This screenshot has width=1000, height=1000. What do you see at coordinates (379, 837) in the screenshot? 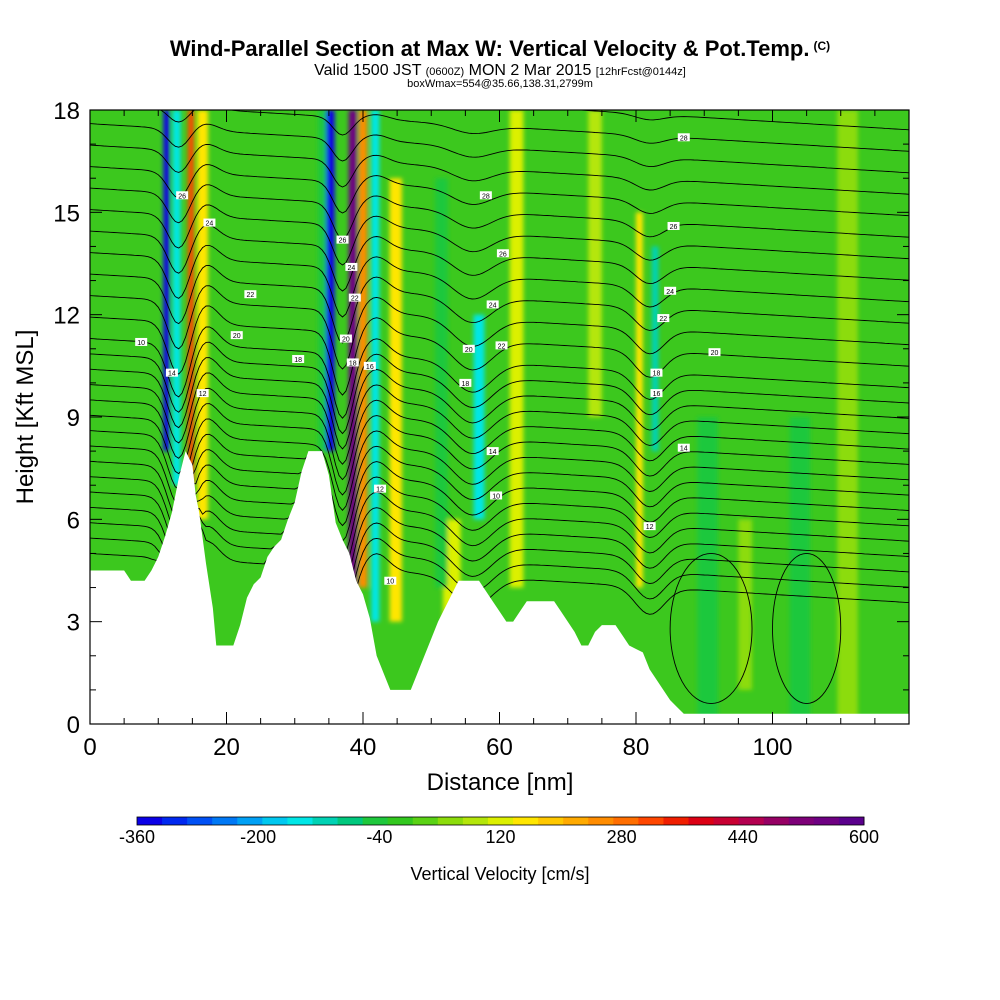
I see `colorbar-tick-label: -40` at bounding box center [379, 837].